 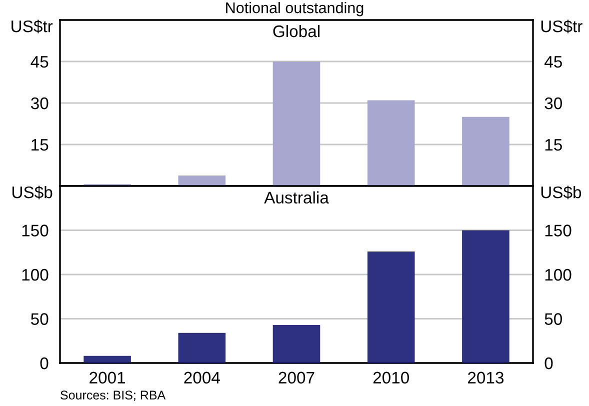 I want to click on y-axis-title: US$b, so click(x=32, y=193).